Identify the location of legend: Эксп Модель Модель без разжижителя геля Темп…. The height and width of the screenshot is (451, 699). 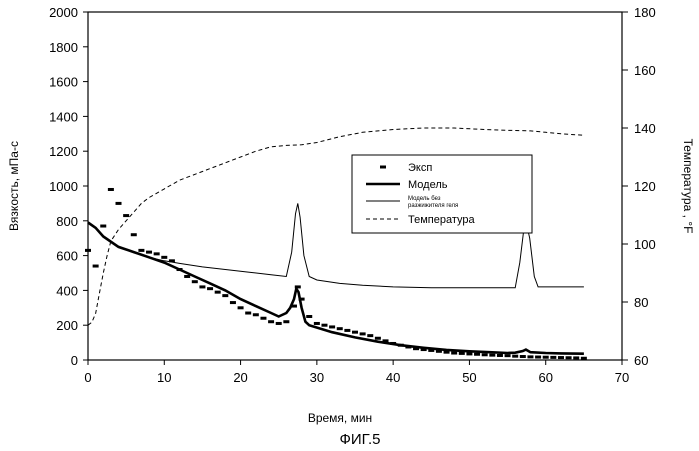
(442, 194).